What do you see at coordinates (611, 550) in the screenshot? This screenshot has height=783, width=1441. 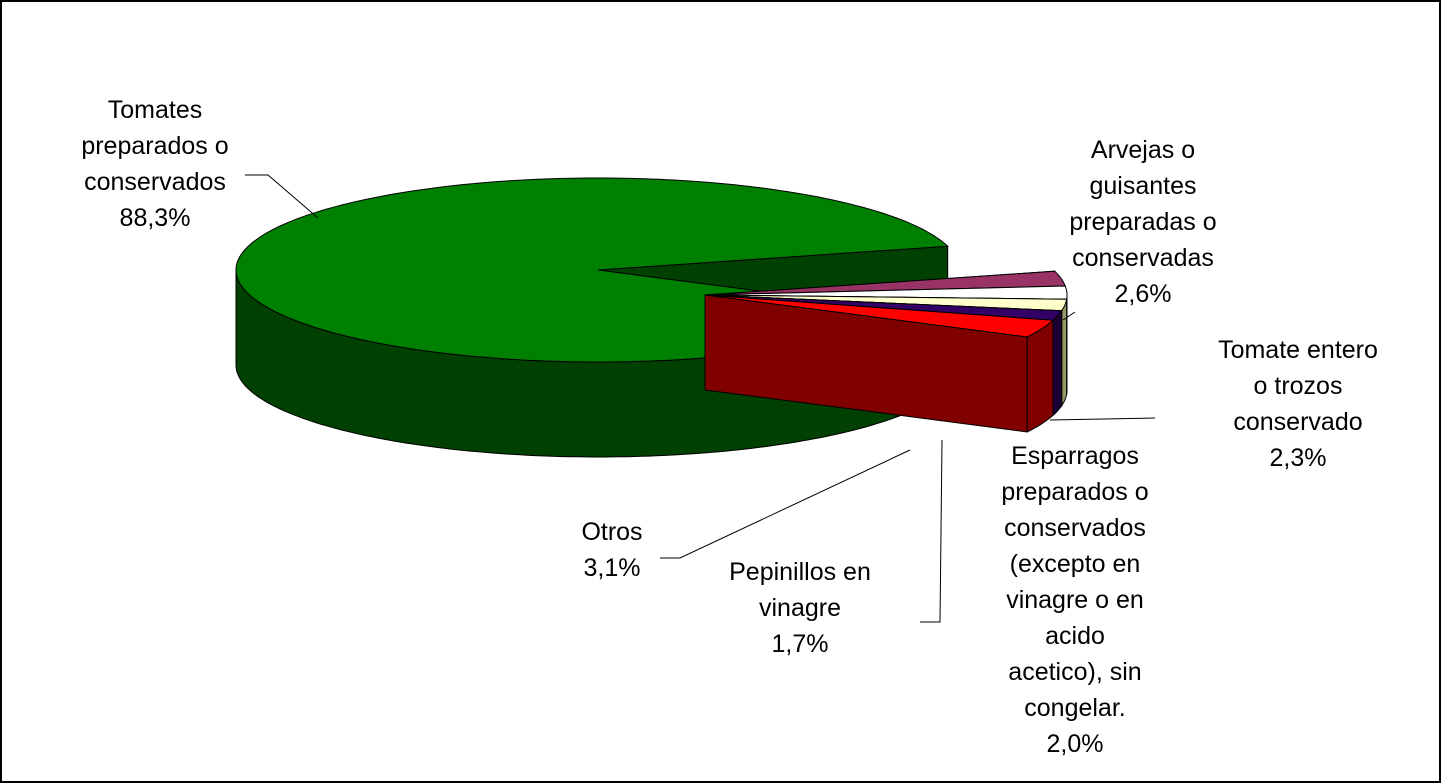 I see `data-label: Otros 3,1%` at bounding box center [611, 550].